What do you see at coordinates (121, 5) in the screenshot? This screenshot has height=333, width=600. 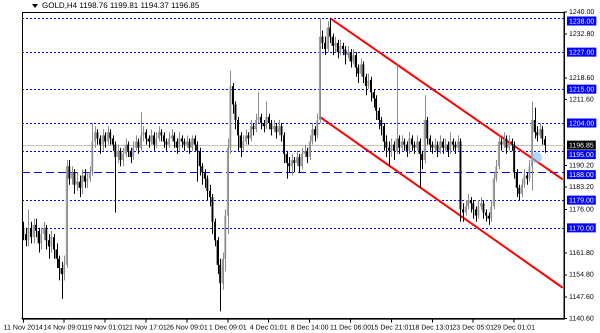 I see `chart-title: GOLD,H4 1198.76 1199.81 1194.37 1196.85` at bounding box center [121, 5].